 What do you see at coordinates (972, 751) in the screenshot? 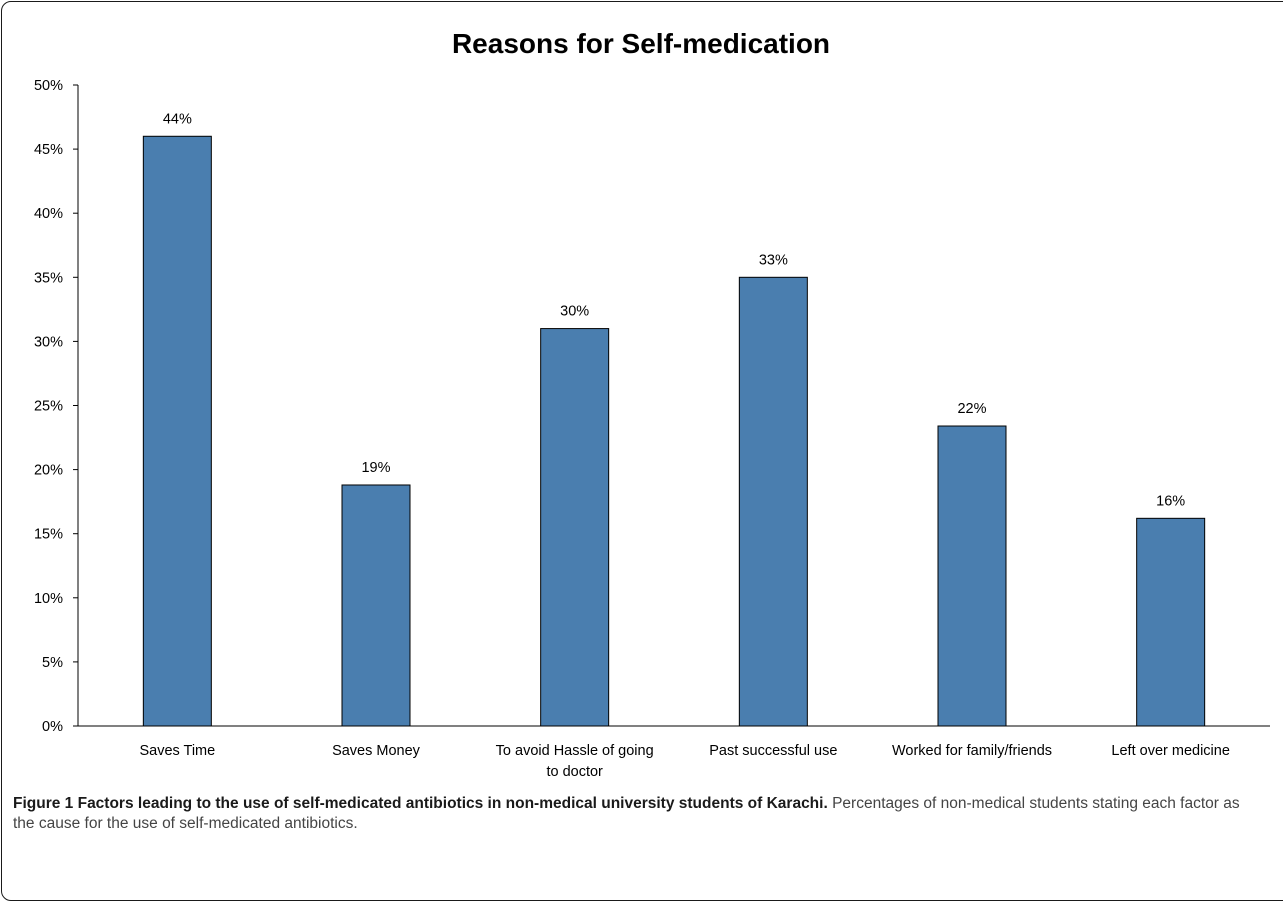
I see `x-tick-label: Worked for family/friends` at bounding box center [972, 751].